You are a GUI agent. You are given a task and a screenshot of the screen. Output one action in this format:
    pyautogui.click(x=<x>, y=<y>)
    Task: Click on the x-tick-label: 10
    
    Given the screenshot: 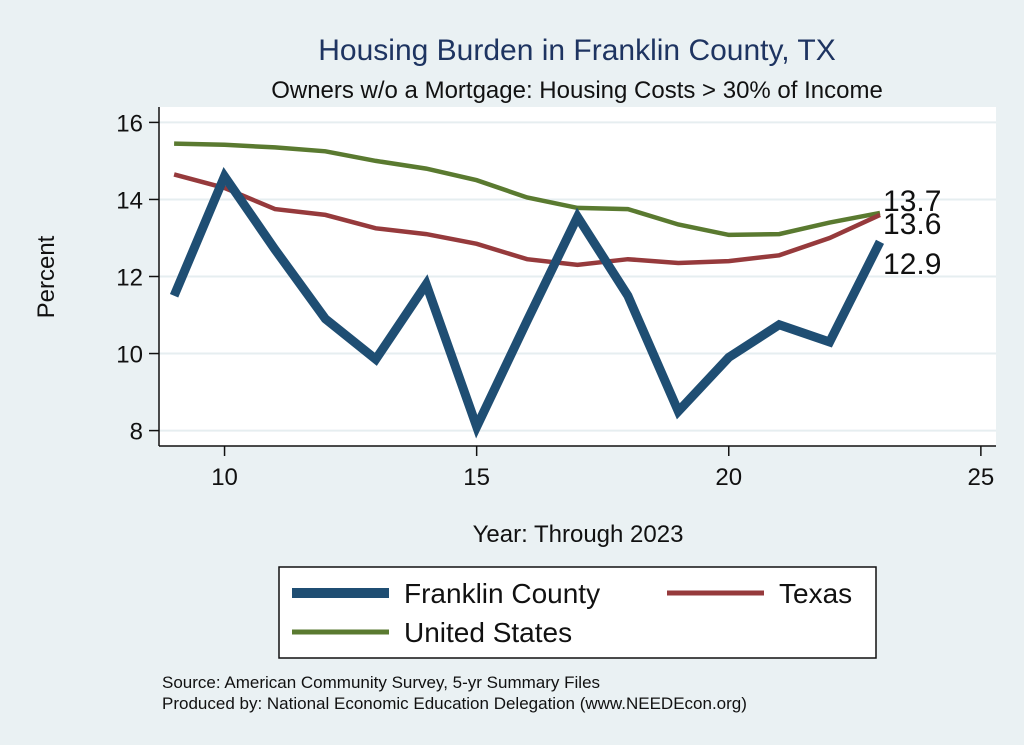 What is the action you would take?
    pyautogui.click(x=224, y=477)
    